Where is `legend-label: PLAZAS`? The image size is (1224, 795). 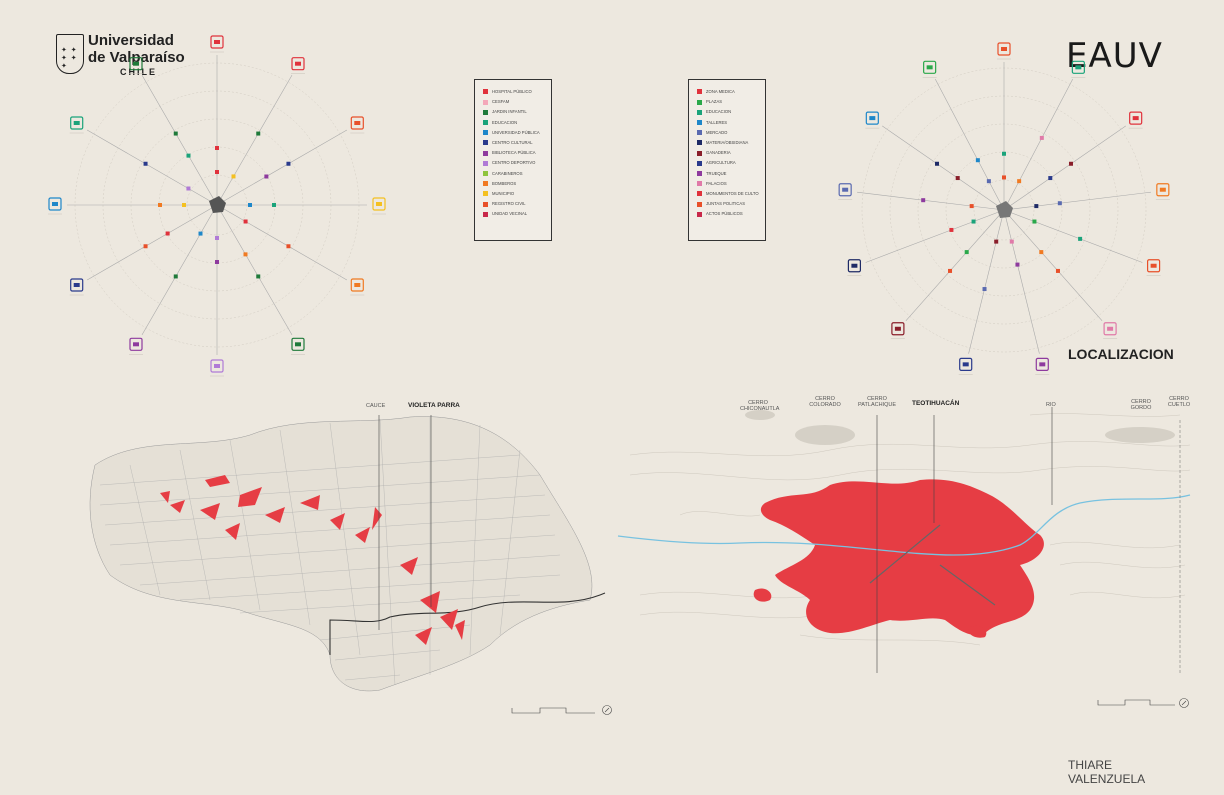
legend-label: PLAZAS is located at coordinates (714, 102).